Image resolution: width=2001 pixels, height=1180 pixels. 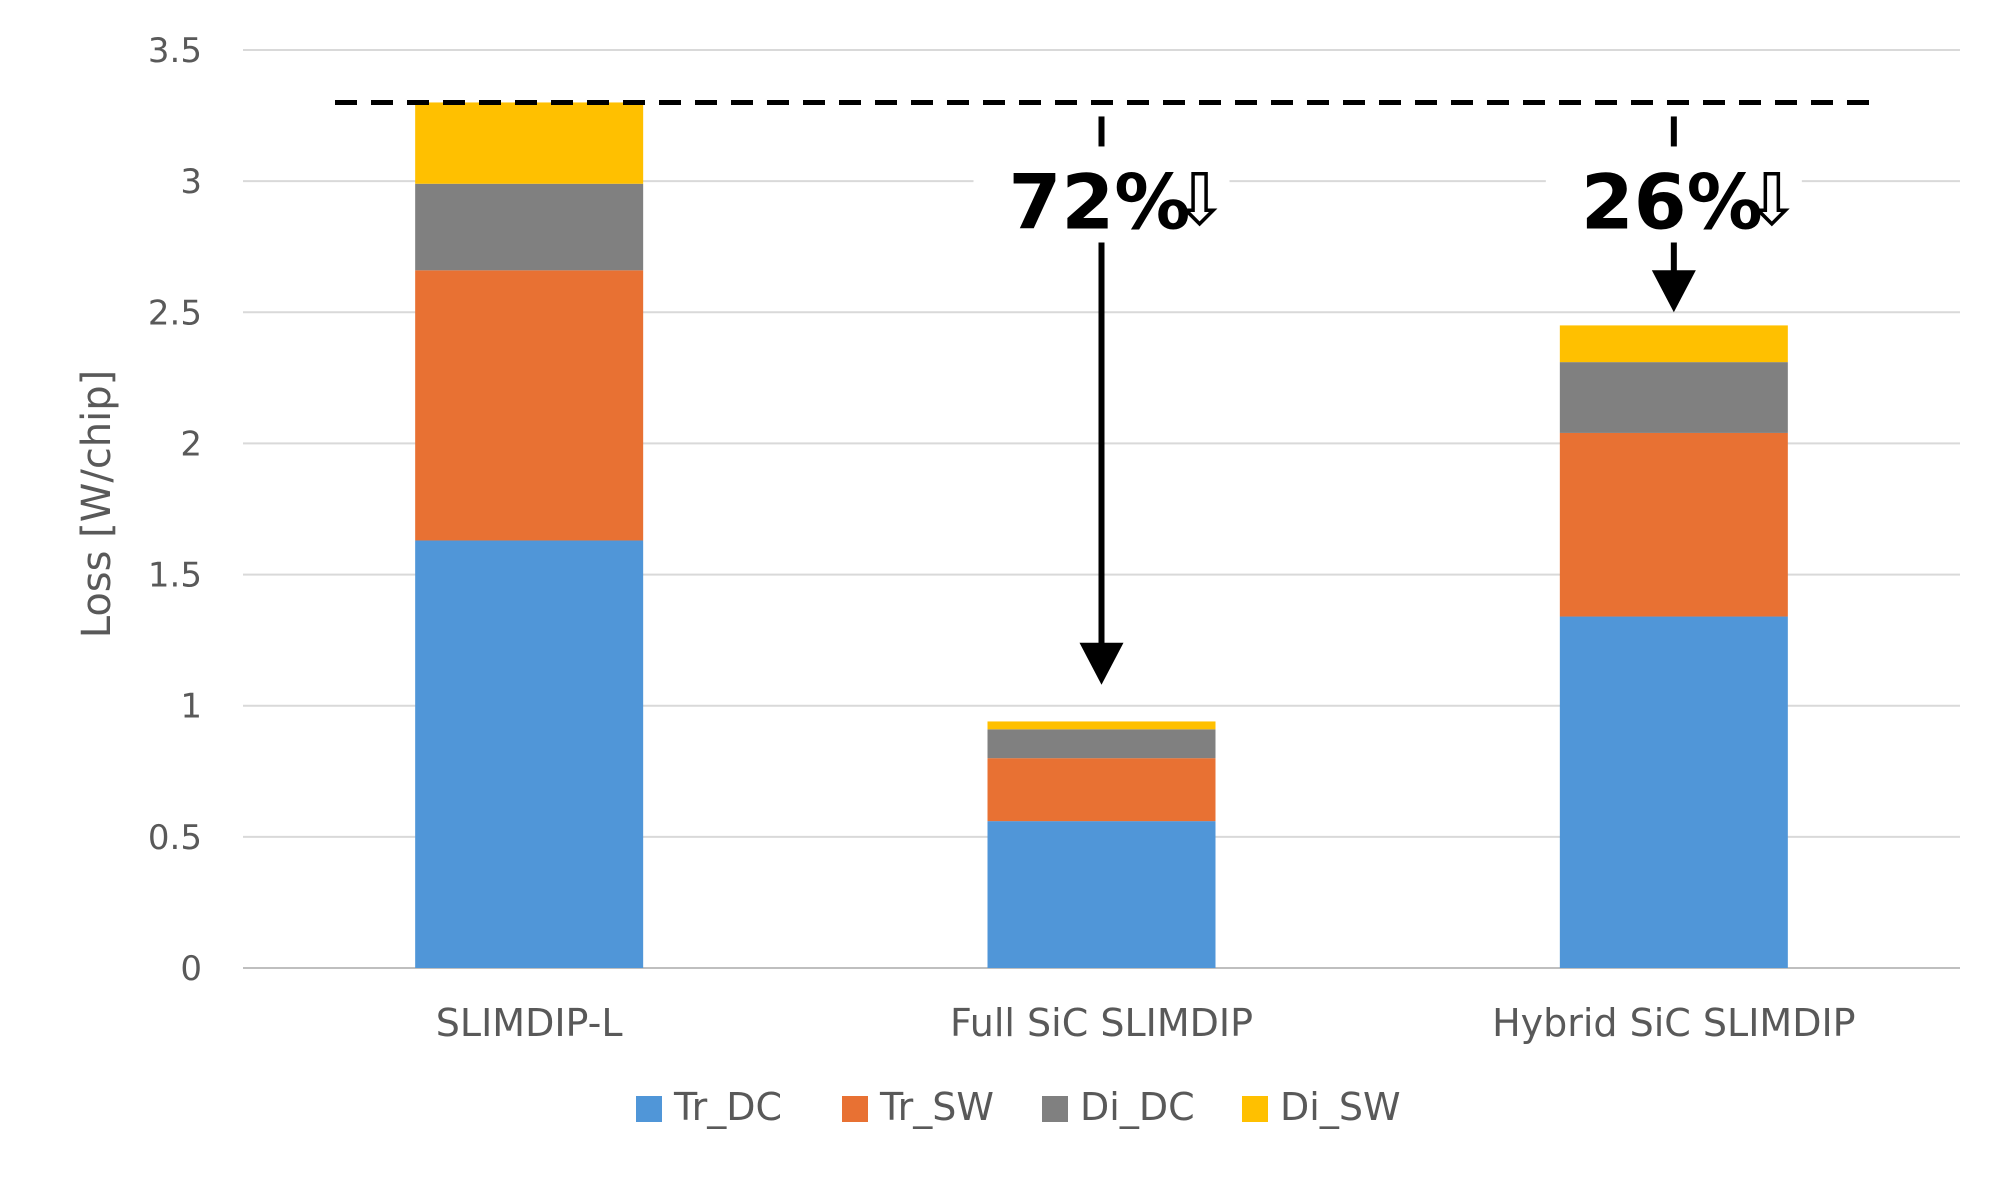 I want to click on legend: Tr_DC Tr_SW Di_DC Di_SW, so click(x=1018, y=1107).